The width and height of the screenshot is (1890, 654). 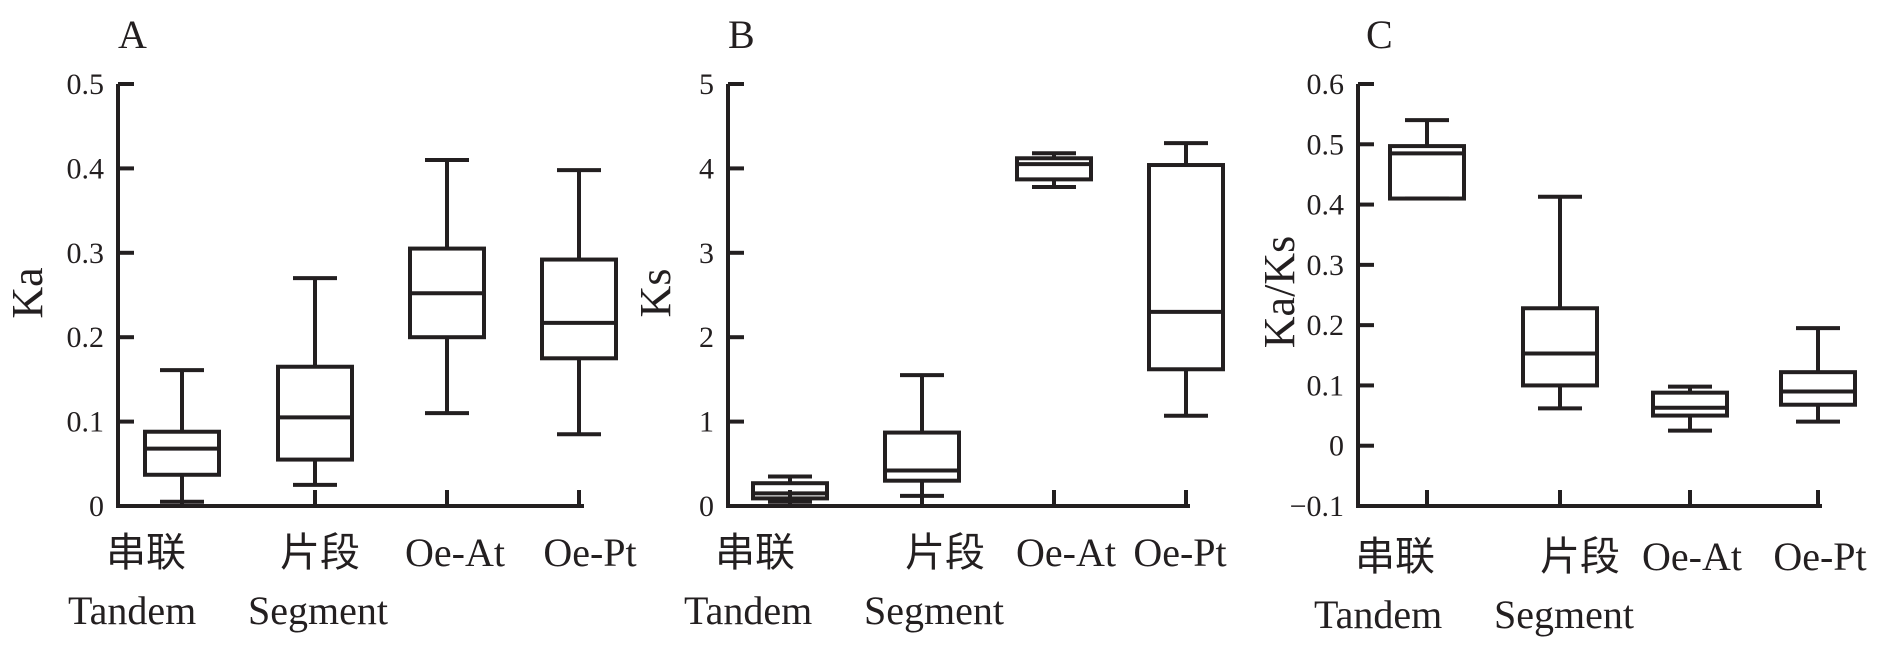 I want to click on panel-letter-b: B, so click(x=741, y=34).